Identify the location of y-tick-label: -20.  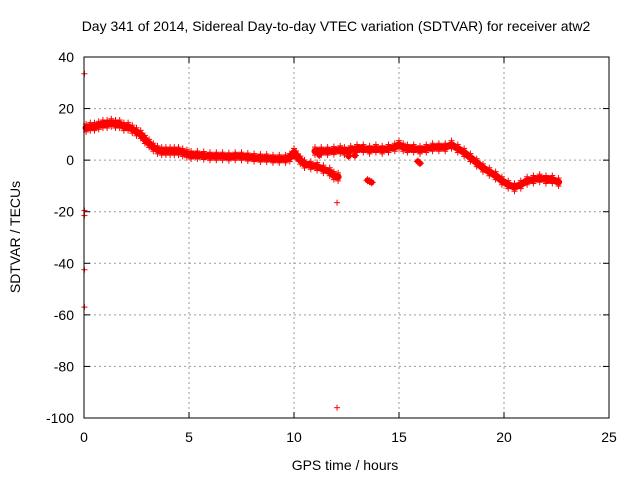
(64, 212).